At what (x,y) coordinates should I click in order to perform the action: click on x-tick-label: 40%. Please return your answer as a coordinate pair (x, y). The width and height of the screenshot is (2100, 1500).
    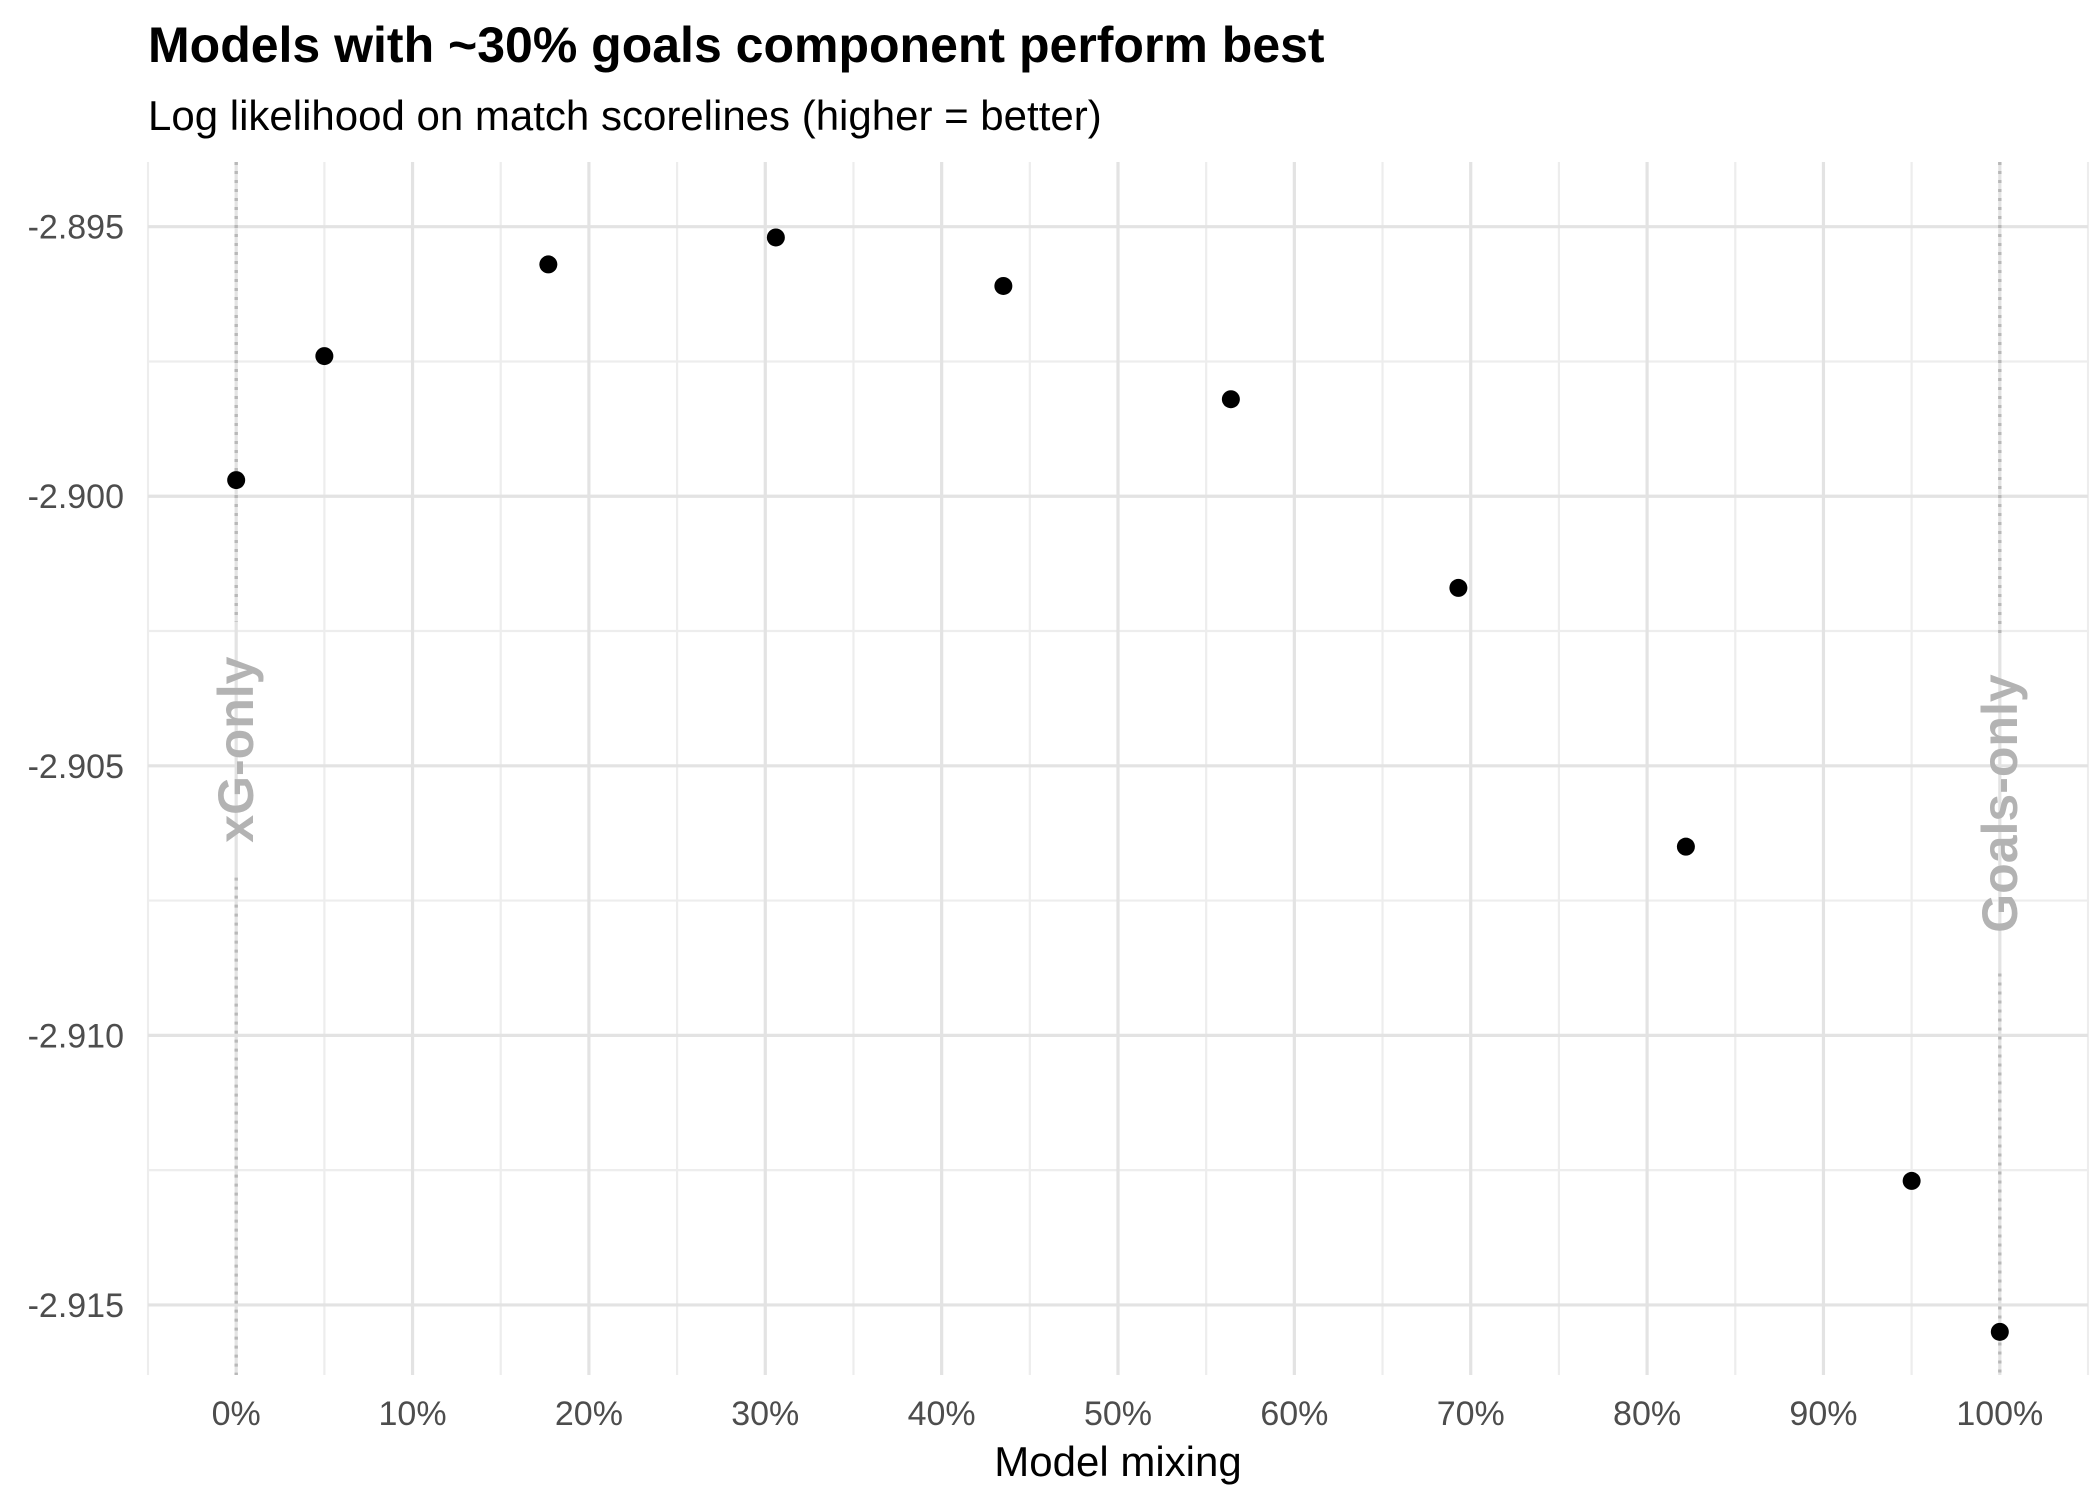
    Looking at the image, I should click on (942, 1414).